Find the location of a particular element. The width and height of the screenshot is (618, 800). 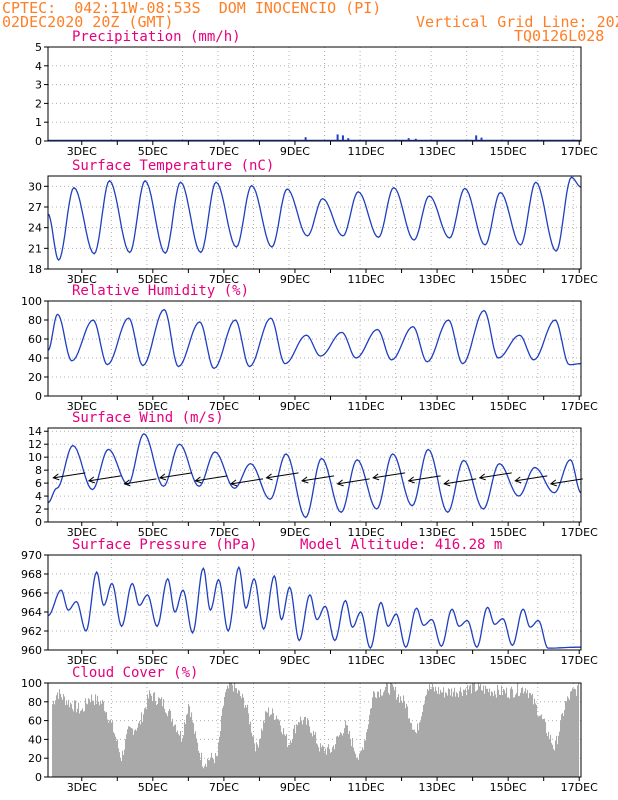

panel-title: Surface Pressure (hPa) is located at coordinates (164, 545).